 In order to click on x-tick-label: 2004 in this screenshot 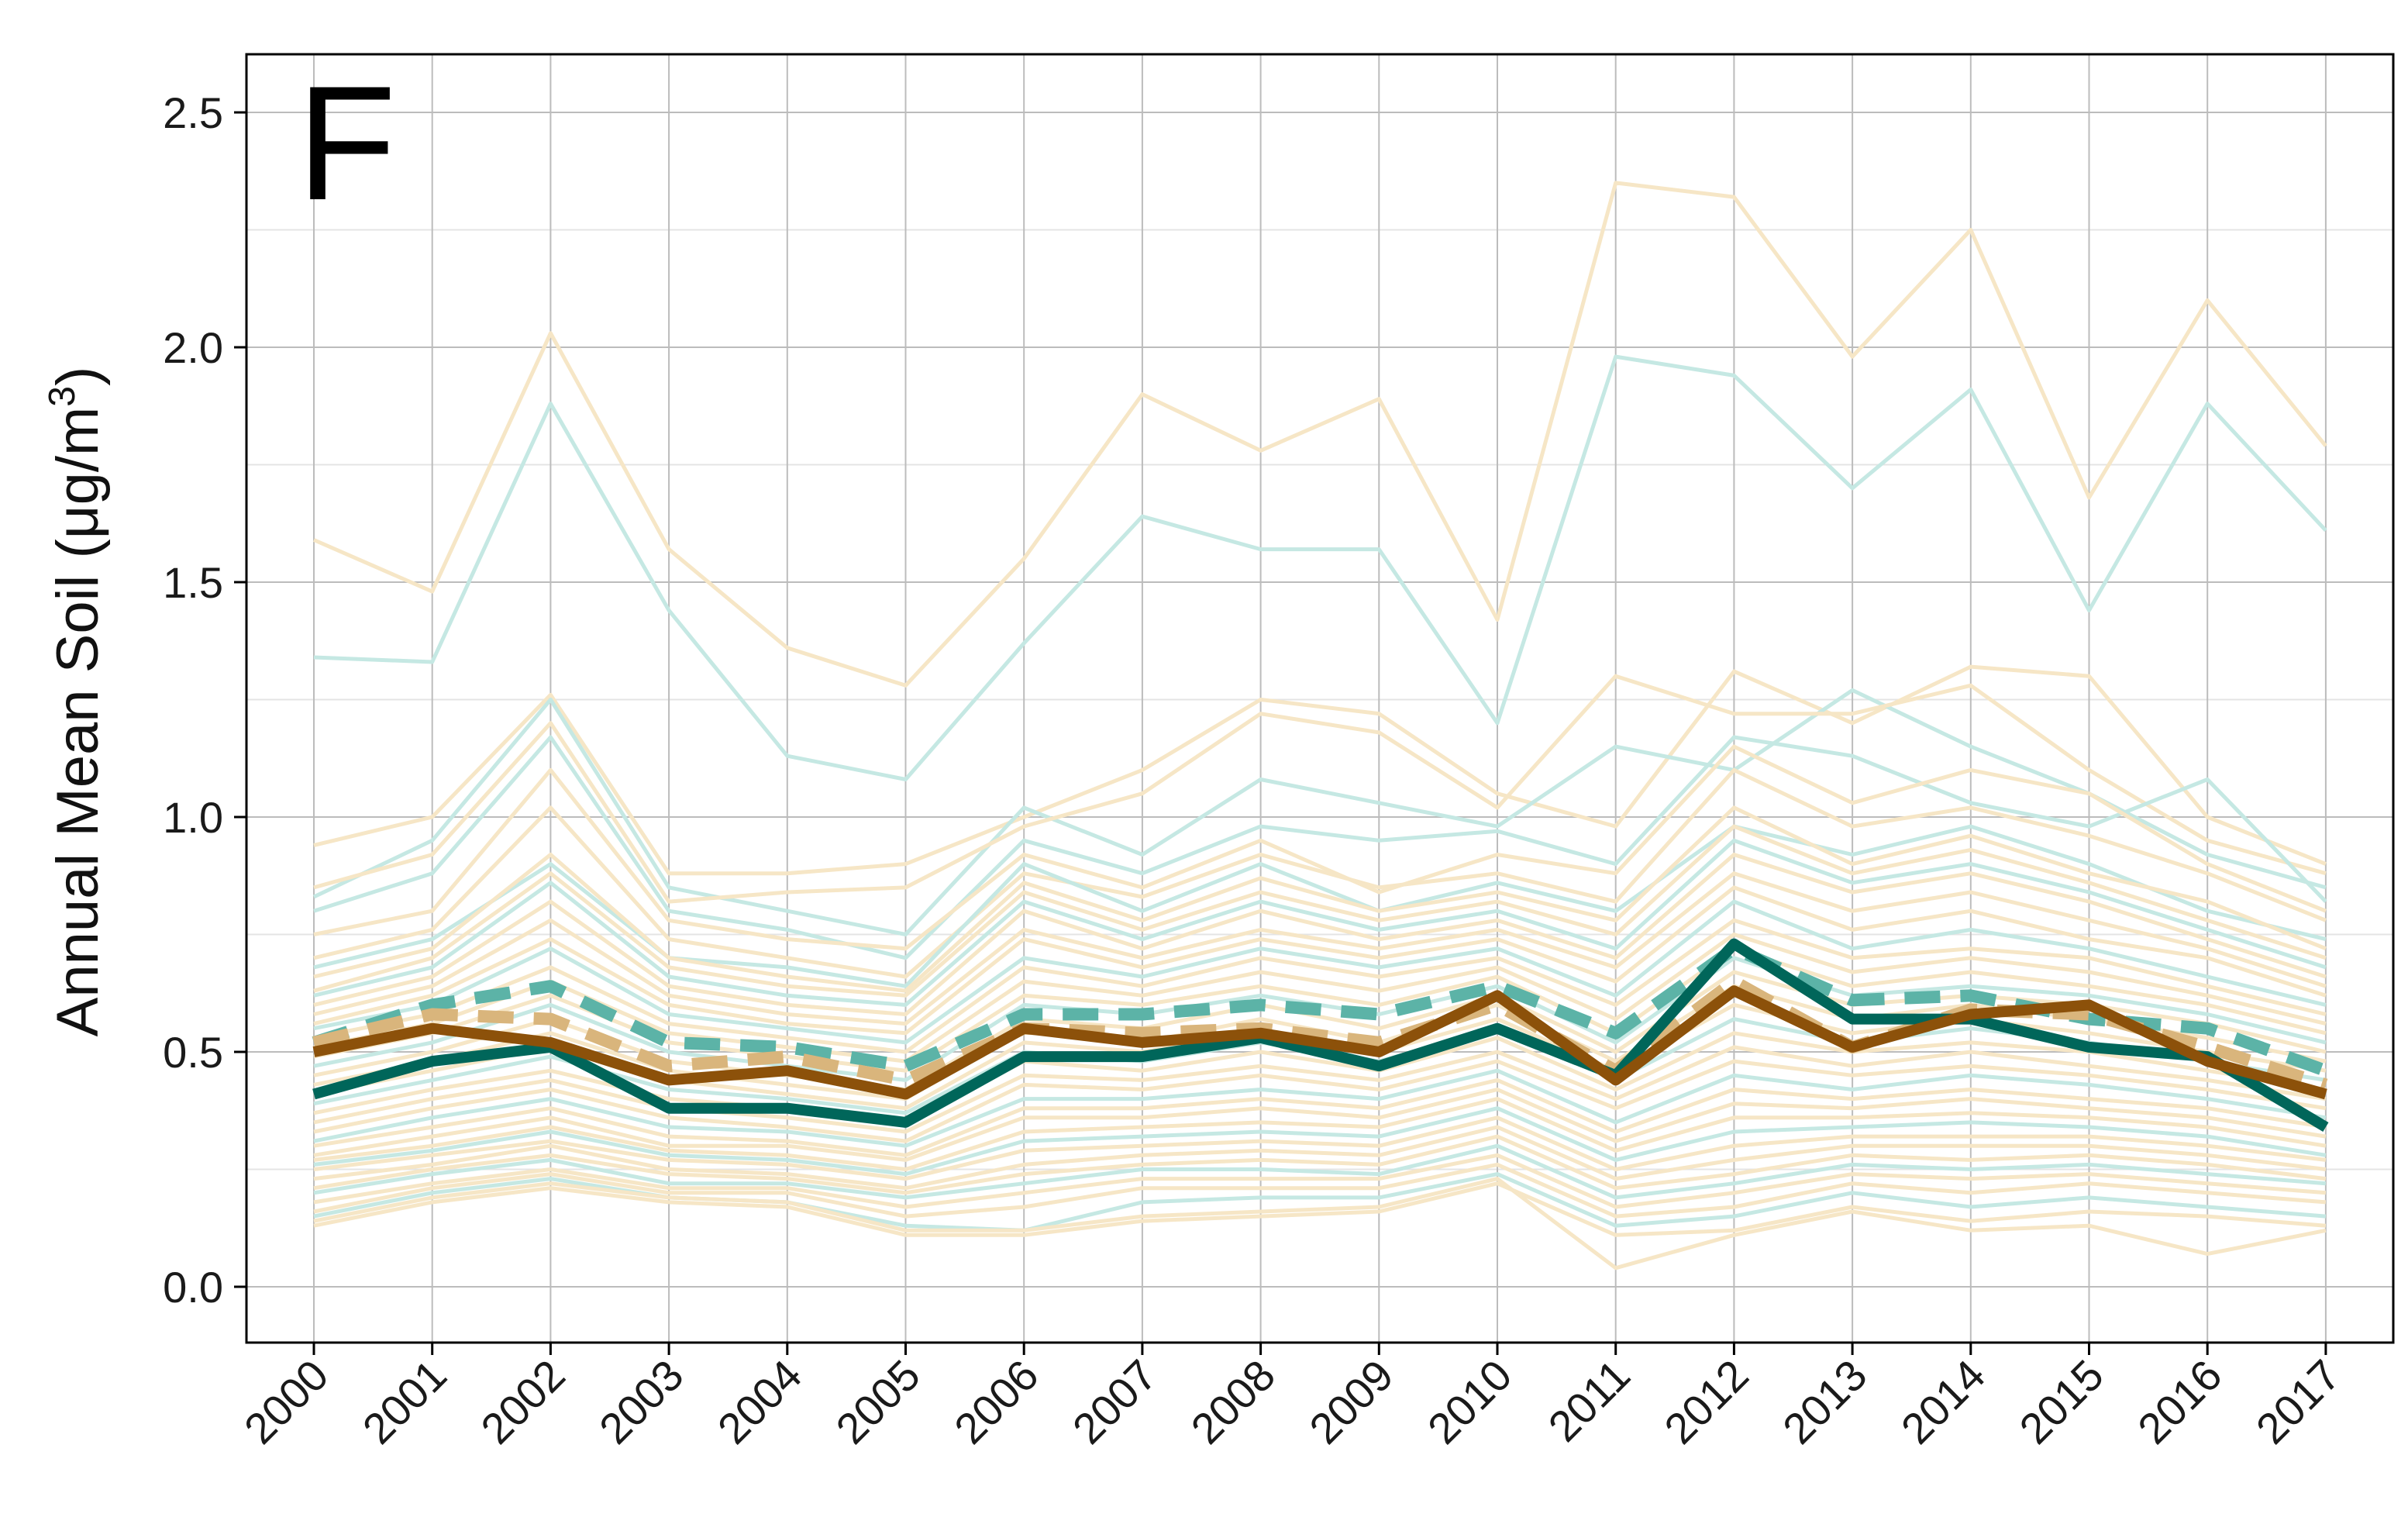, I will do `click(759, 1401)`.